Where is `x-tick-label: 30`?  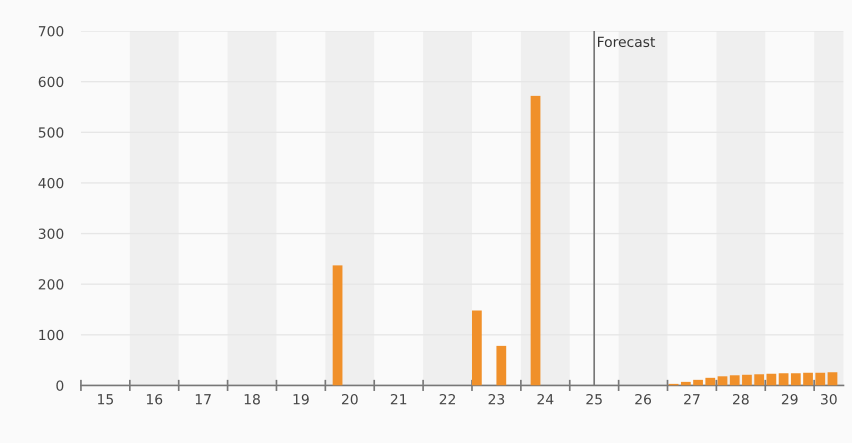 x-tick-label: 30 is located at coordinates (829, 399).